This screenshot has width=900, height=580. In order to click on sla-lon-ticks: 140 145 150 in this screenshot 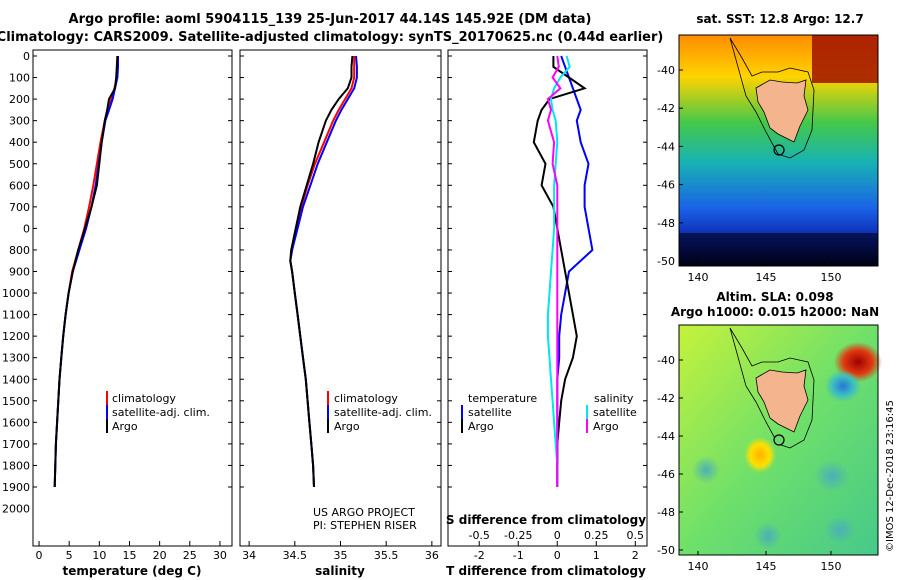, I will do `click(765, 562)`.